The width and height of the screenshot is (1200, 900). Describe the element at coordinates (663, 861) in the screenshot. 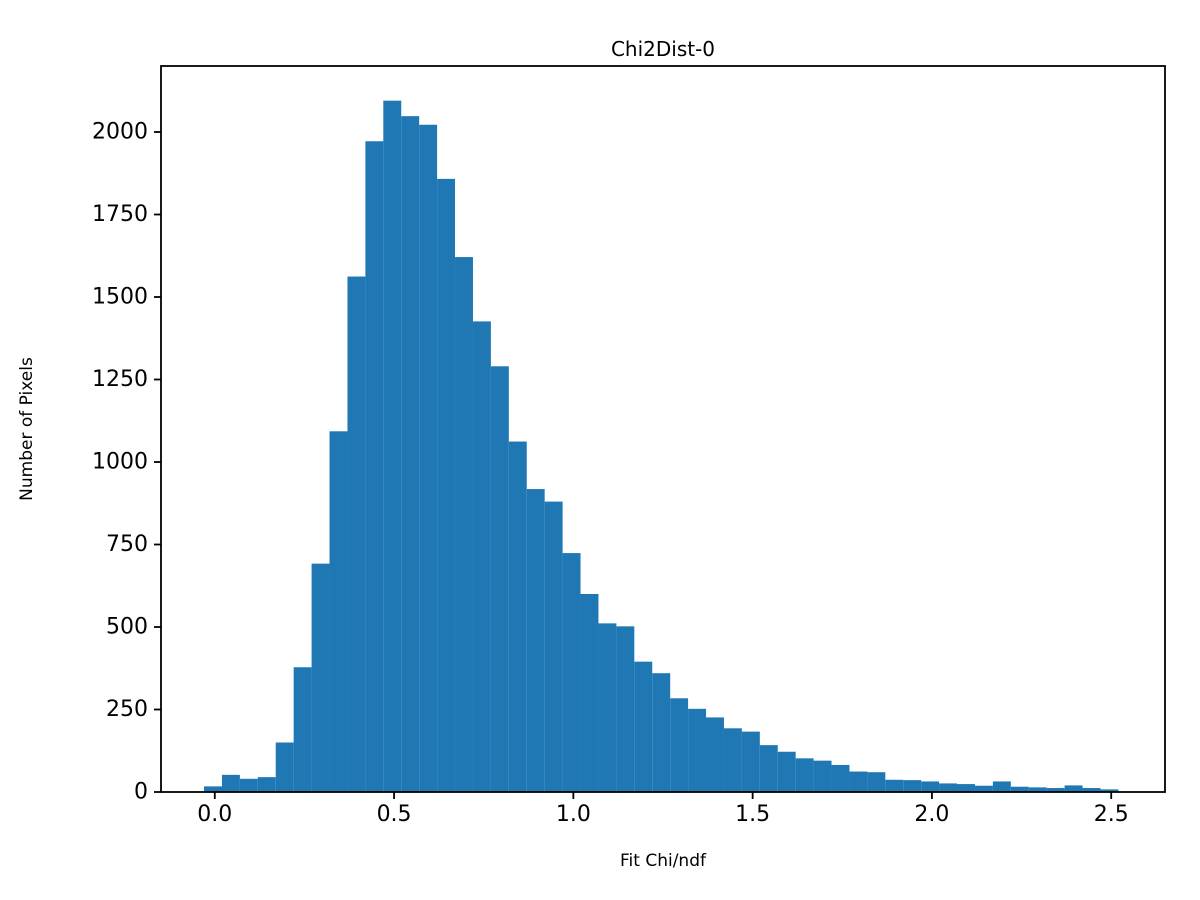

I see `x-axis-label: Fit Chi/ndf` at that location.